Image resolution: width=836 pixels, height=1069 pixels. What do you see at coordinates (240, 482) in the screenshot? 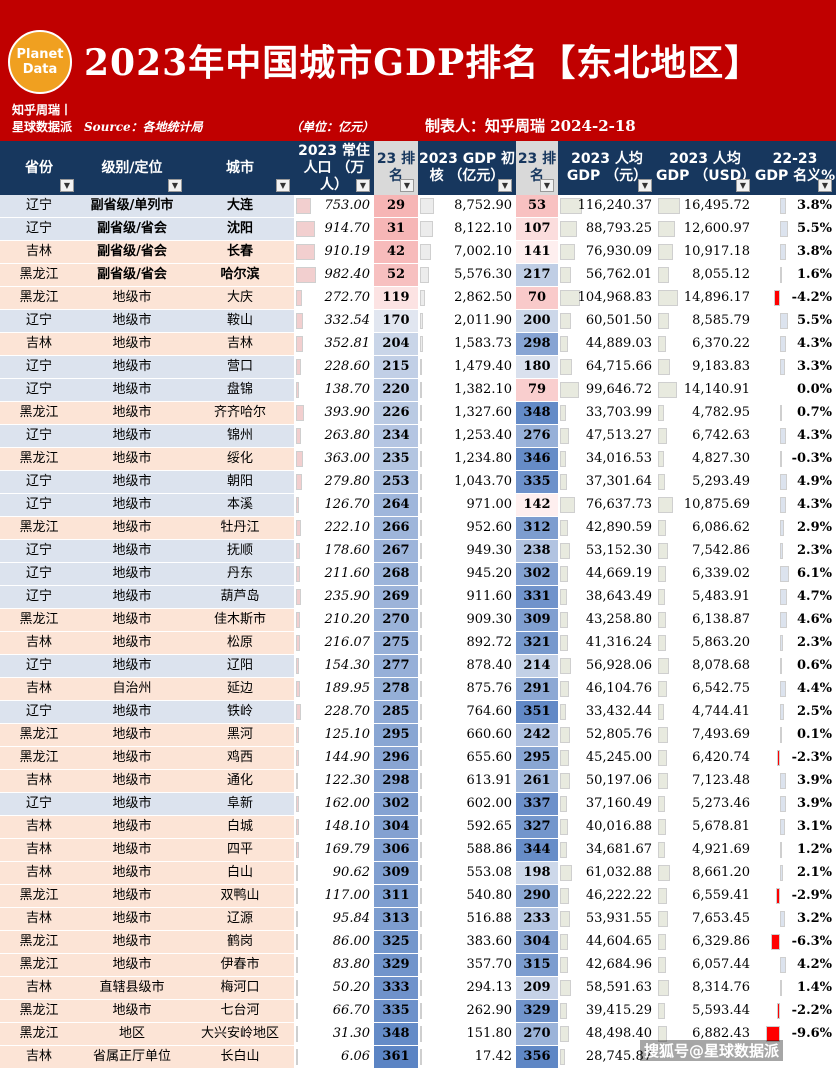
I see `cell-city: 朝阳` at bounding box center [240, 482].